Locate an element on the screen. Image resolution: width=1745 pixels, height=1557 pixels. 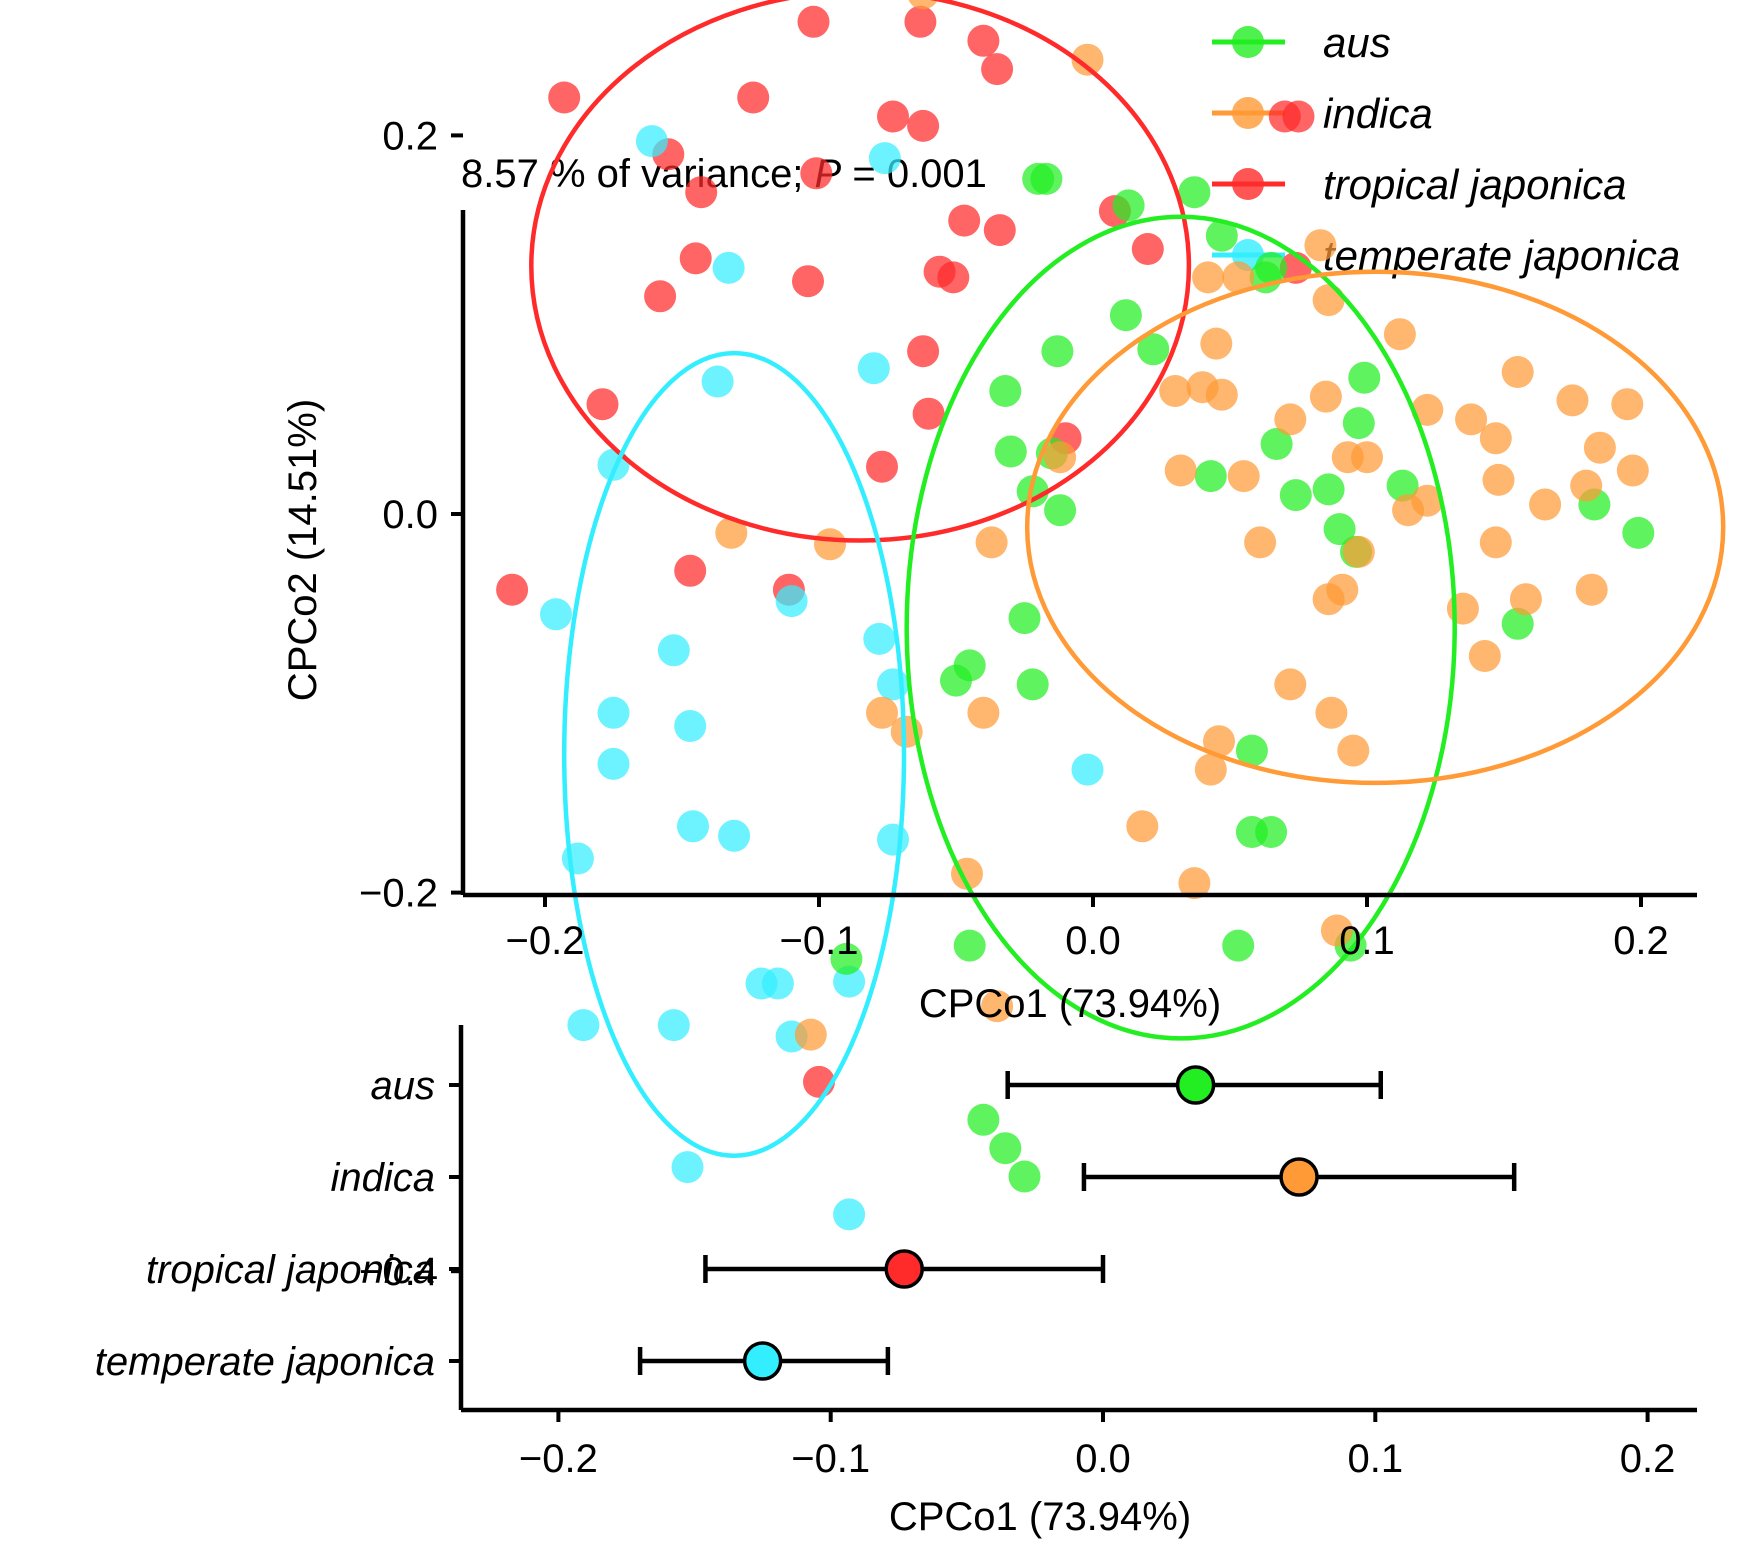
category-label-temperate-japonica: temperate japonica is located at coordinates (265, 1362).